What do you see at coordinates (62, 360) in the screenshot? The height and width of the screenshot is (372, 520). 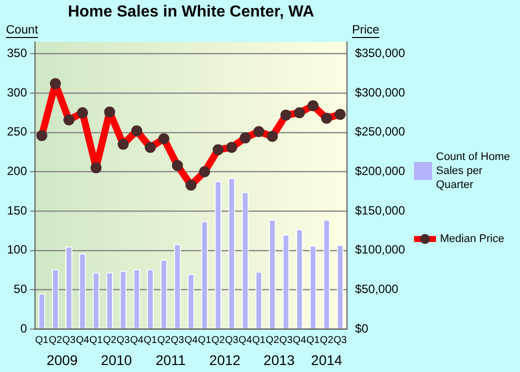 I see `text: 2009` at bounding box center [62, 360].